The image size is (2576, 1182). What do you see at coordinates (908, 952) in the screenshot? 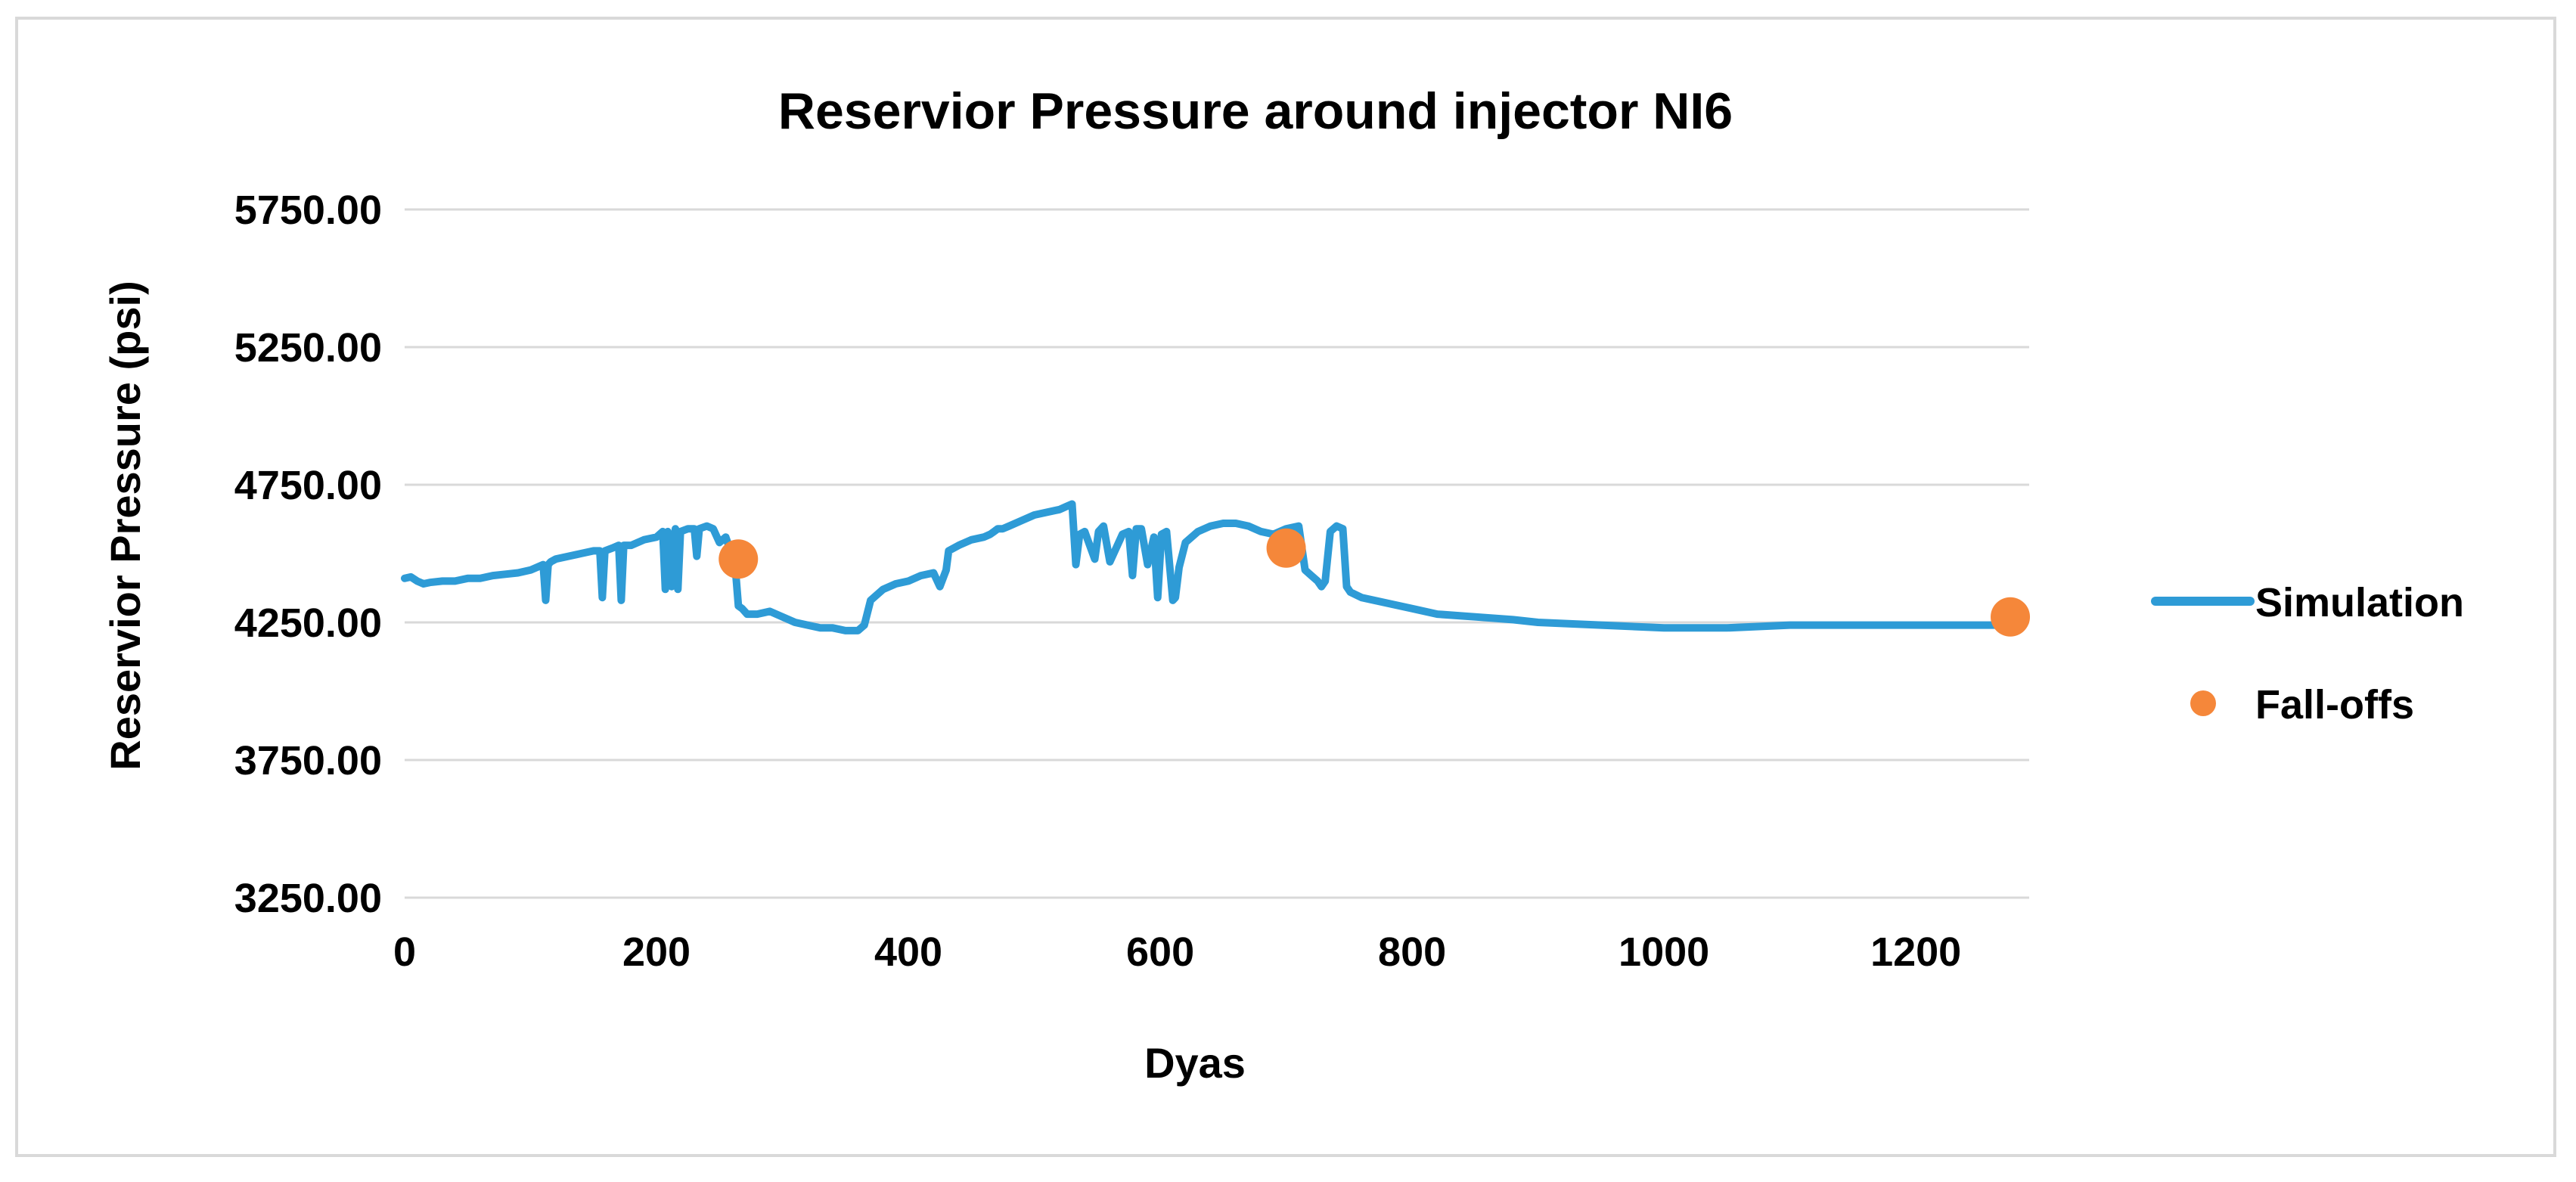
I see `x-tick-label: 400` at bounding box center [908, 952].